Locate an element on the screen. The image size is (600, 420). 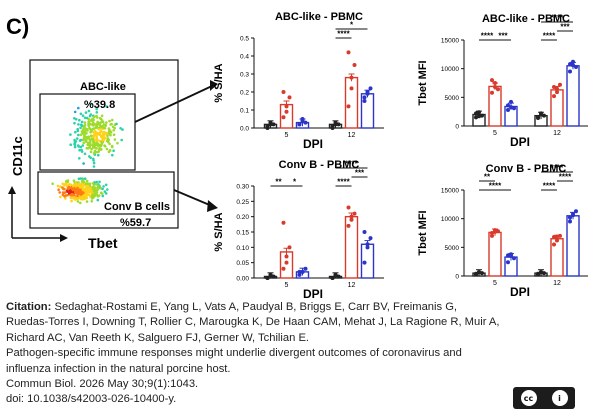
y-tick-label: 0 is located at coordinates (457, 277).